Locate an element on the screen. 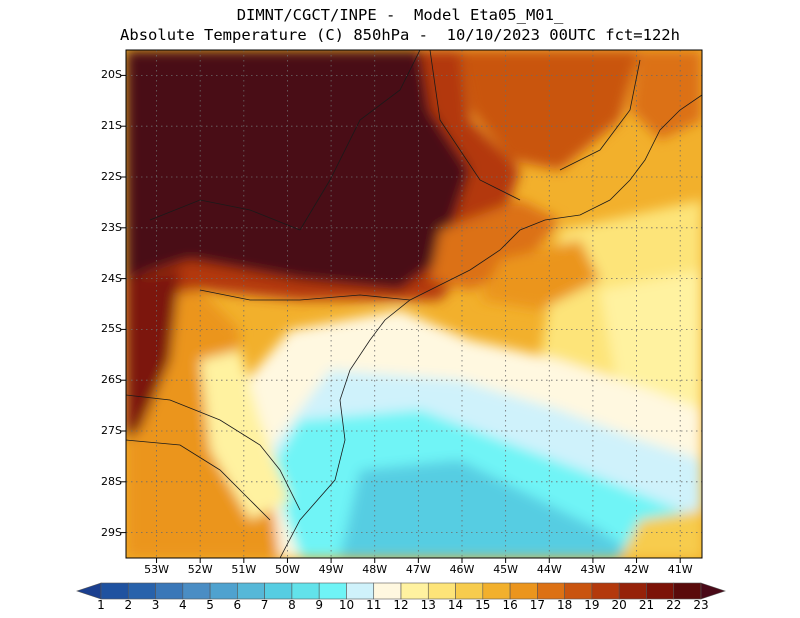 This screenshot has height=618, width=800. lat-label: 20S is located at coordinates (111, 75).